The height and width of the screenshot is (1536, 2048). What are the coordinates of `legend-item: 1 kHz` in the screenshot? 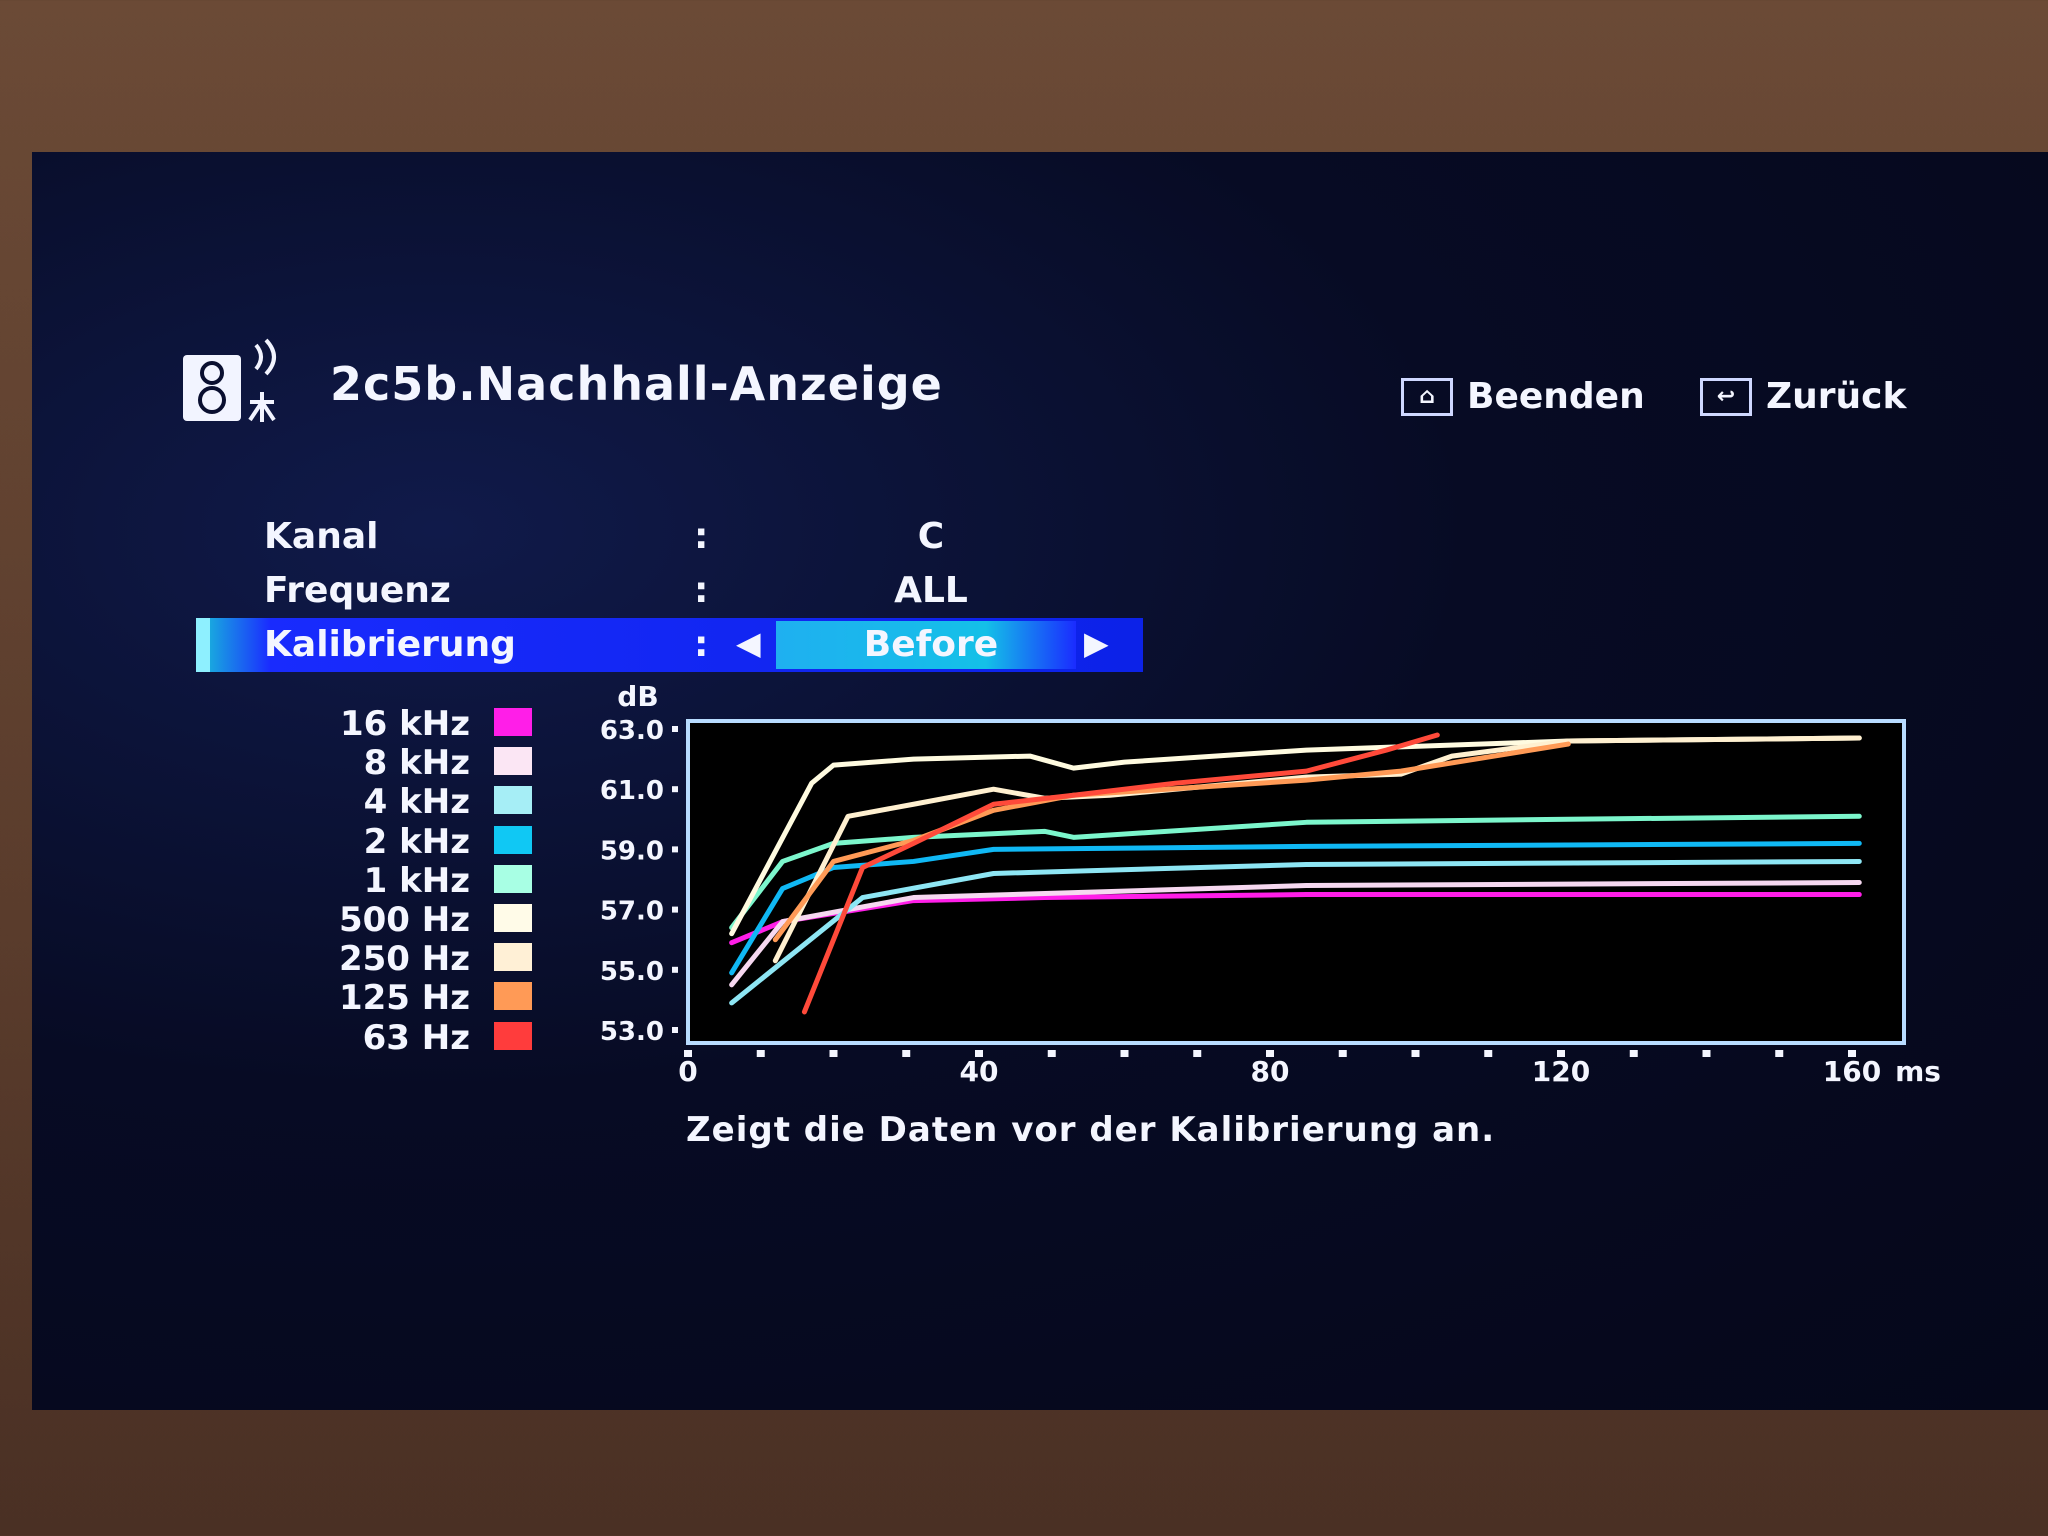 It's located at (395, 881).